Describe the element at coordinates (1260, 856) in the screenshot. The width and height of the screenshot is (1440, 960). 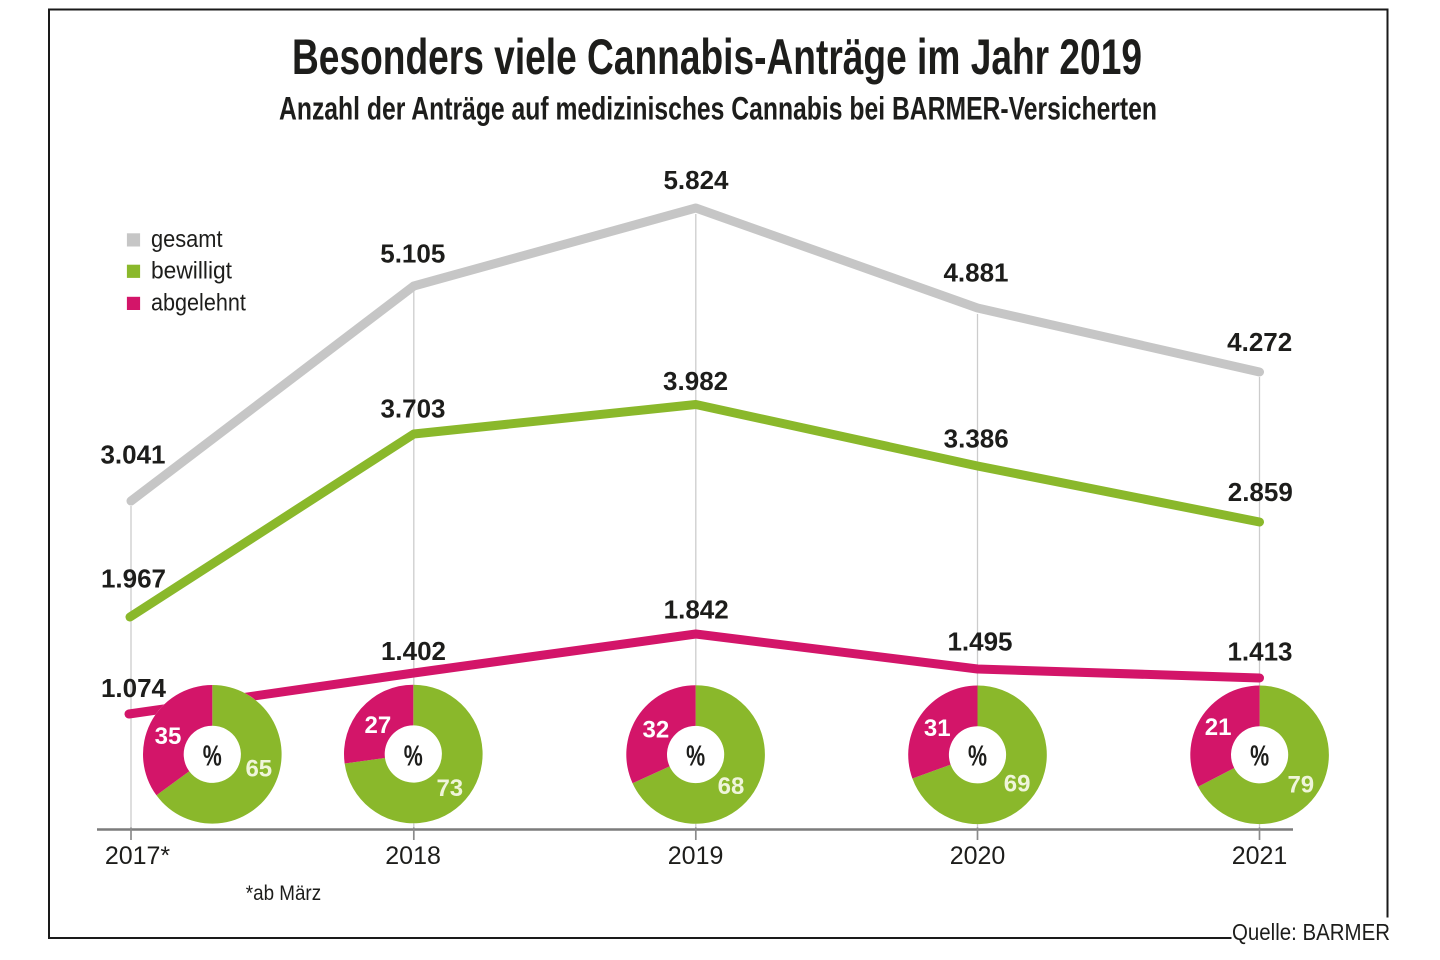
I see `svg-text: 2021` at that location.